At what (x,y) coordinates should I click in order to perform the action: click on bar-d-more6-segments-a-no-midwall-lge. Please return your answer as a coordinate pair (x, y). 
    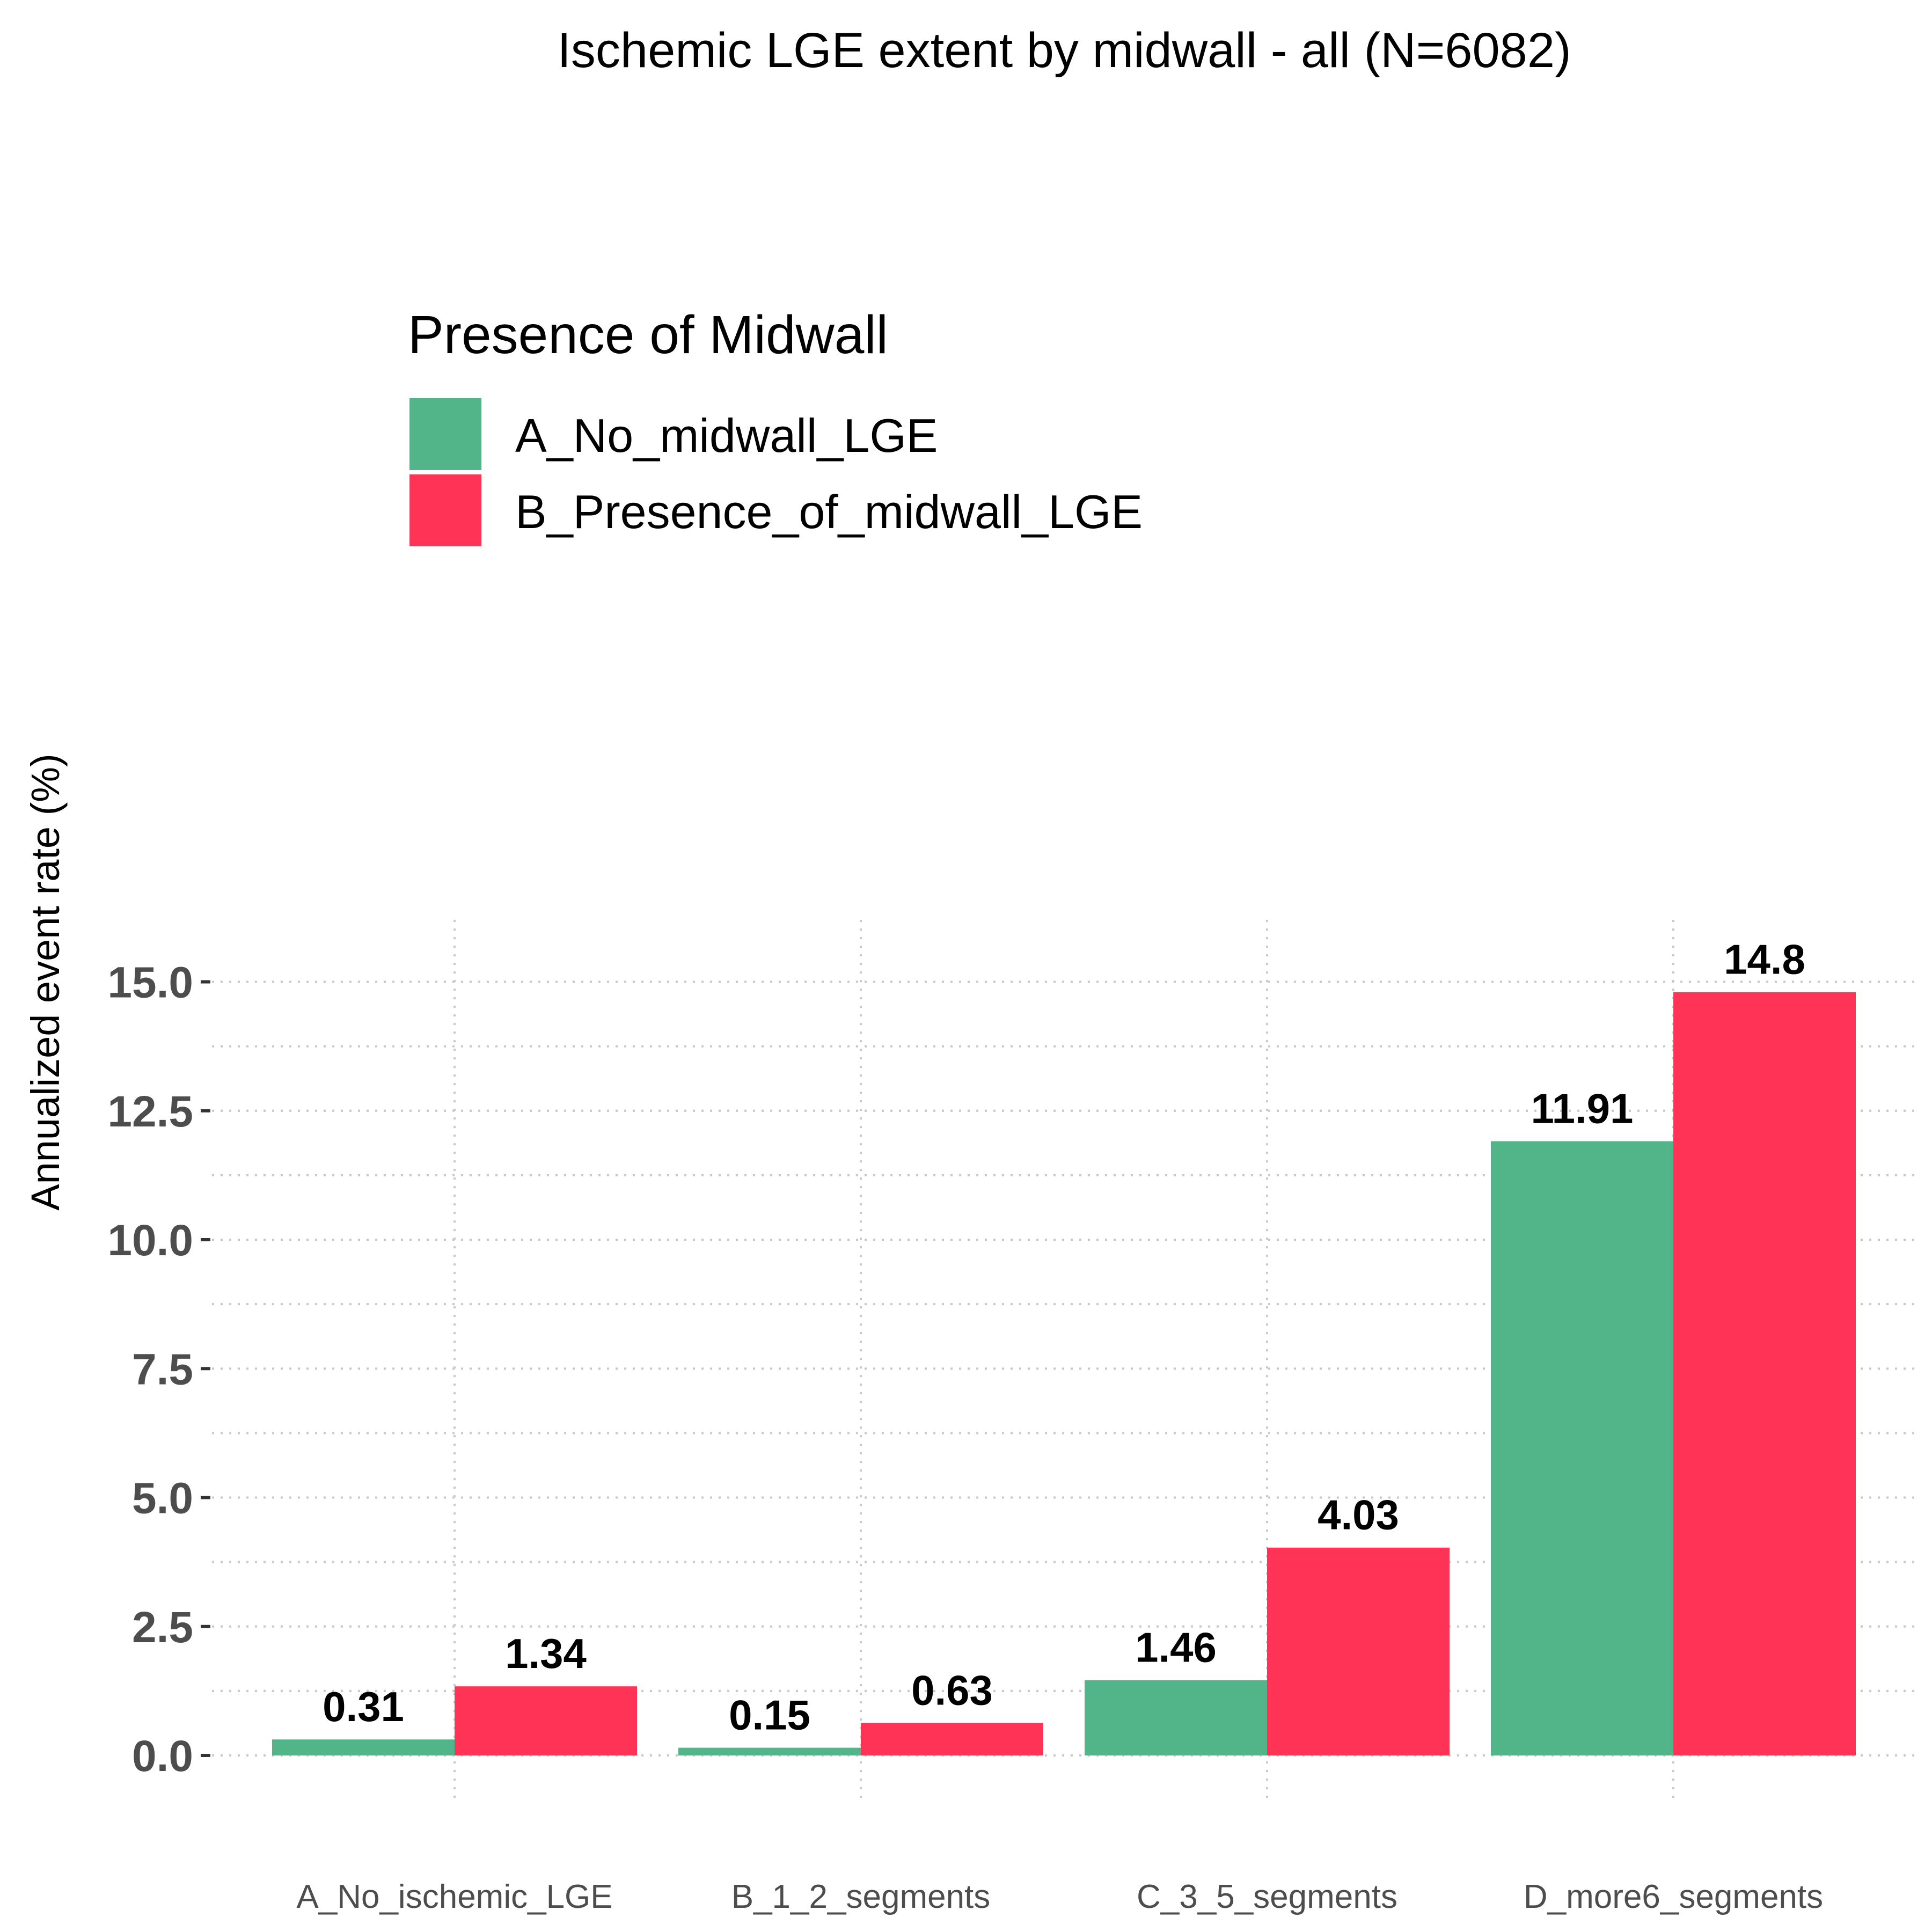
    Looking at the image, I should click on (1582, 1448).